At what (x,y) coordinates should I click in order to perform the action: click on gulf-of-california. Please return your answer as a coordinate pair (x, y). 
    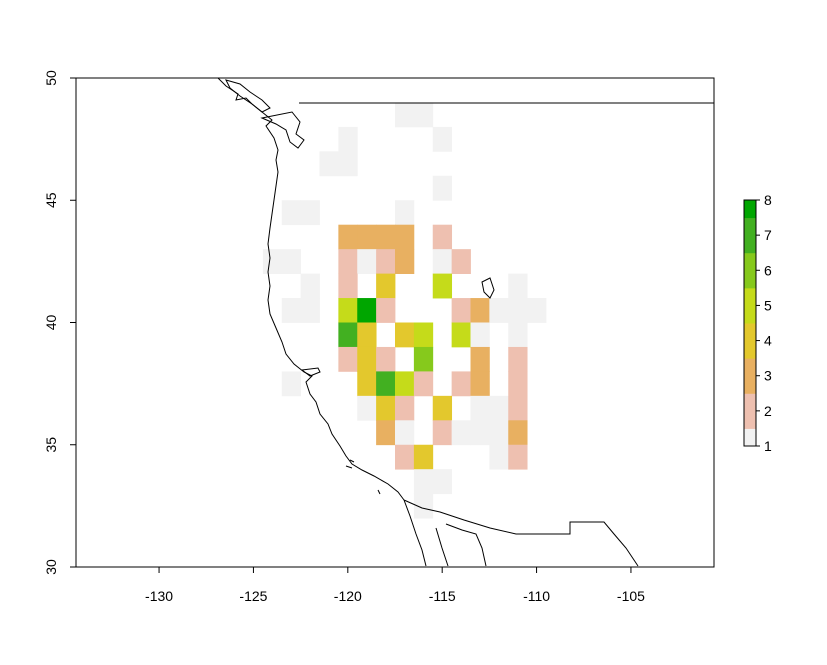
    Looking at the image, I should click on (442, 547).